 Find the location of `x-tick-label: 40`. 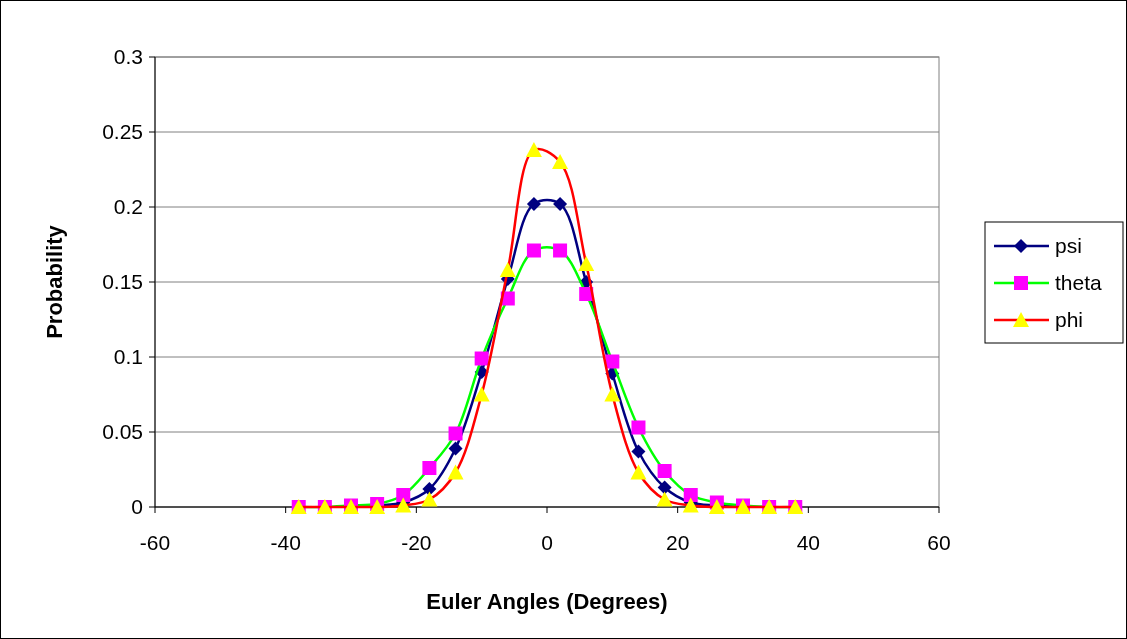

x-tick-label: 40 is located at coordinates (808, 542).